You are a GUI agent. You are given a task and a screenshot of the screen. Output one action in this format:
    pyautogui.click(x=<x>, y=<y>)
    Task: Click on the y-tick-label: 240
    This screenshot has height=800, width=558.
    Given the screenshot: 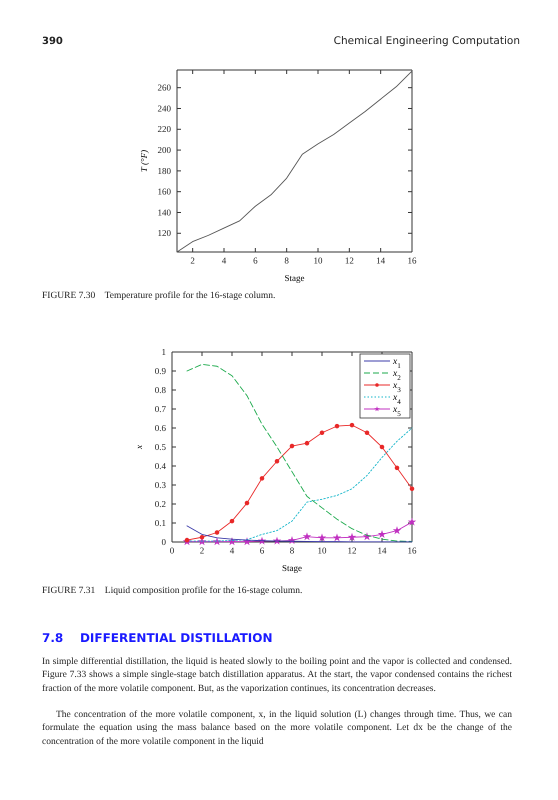 What is the action you would take?
    pyautogui.click(x=165, y=108)
    